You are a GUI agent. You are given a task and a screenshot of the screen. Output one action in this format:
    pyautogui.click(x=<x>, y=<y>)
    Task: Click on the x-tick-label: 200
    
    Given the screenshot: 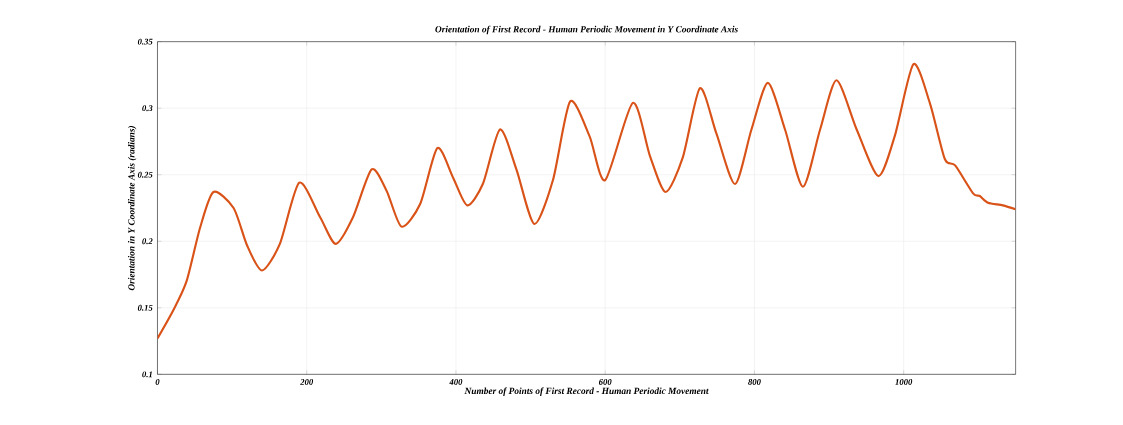 What is the action you would take?
    pyautogui.click(x=307, y=382)
    